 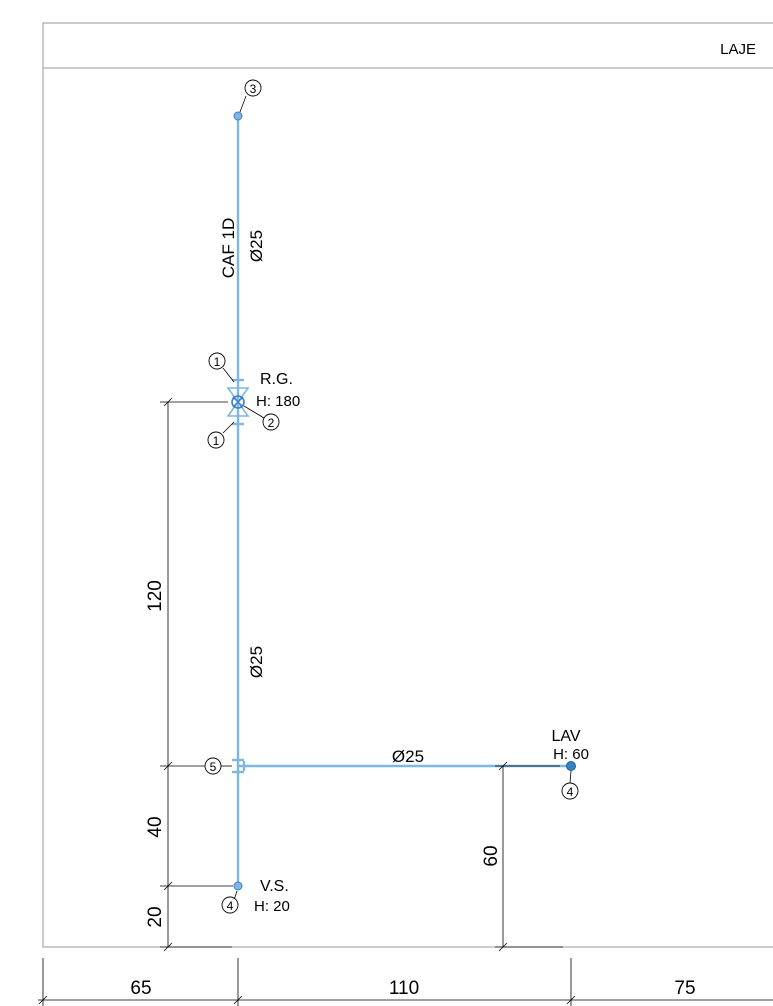 What do you see at coordinates (261, 418) in the screenshot?
I see `marker-valve-right: 2` at bounding box center [261, 418].